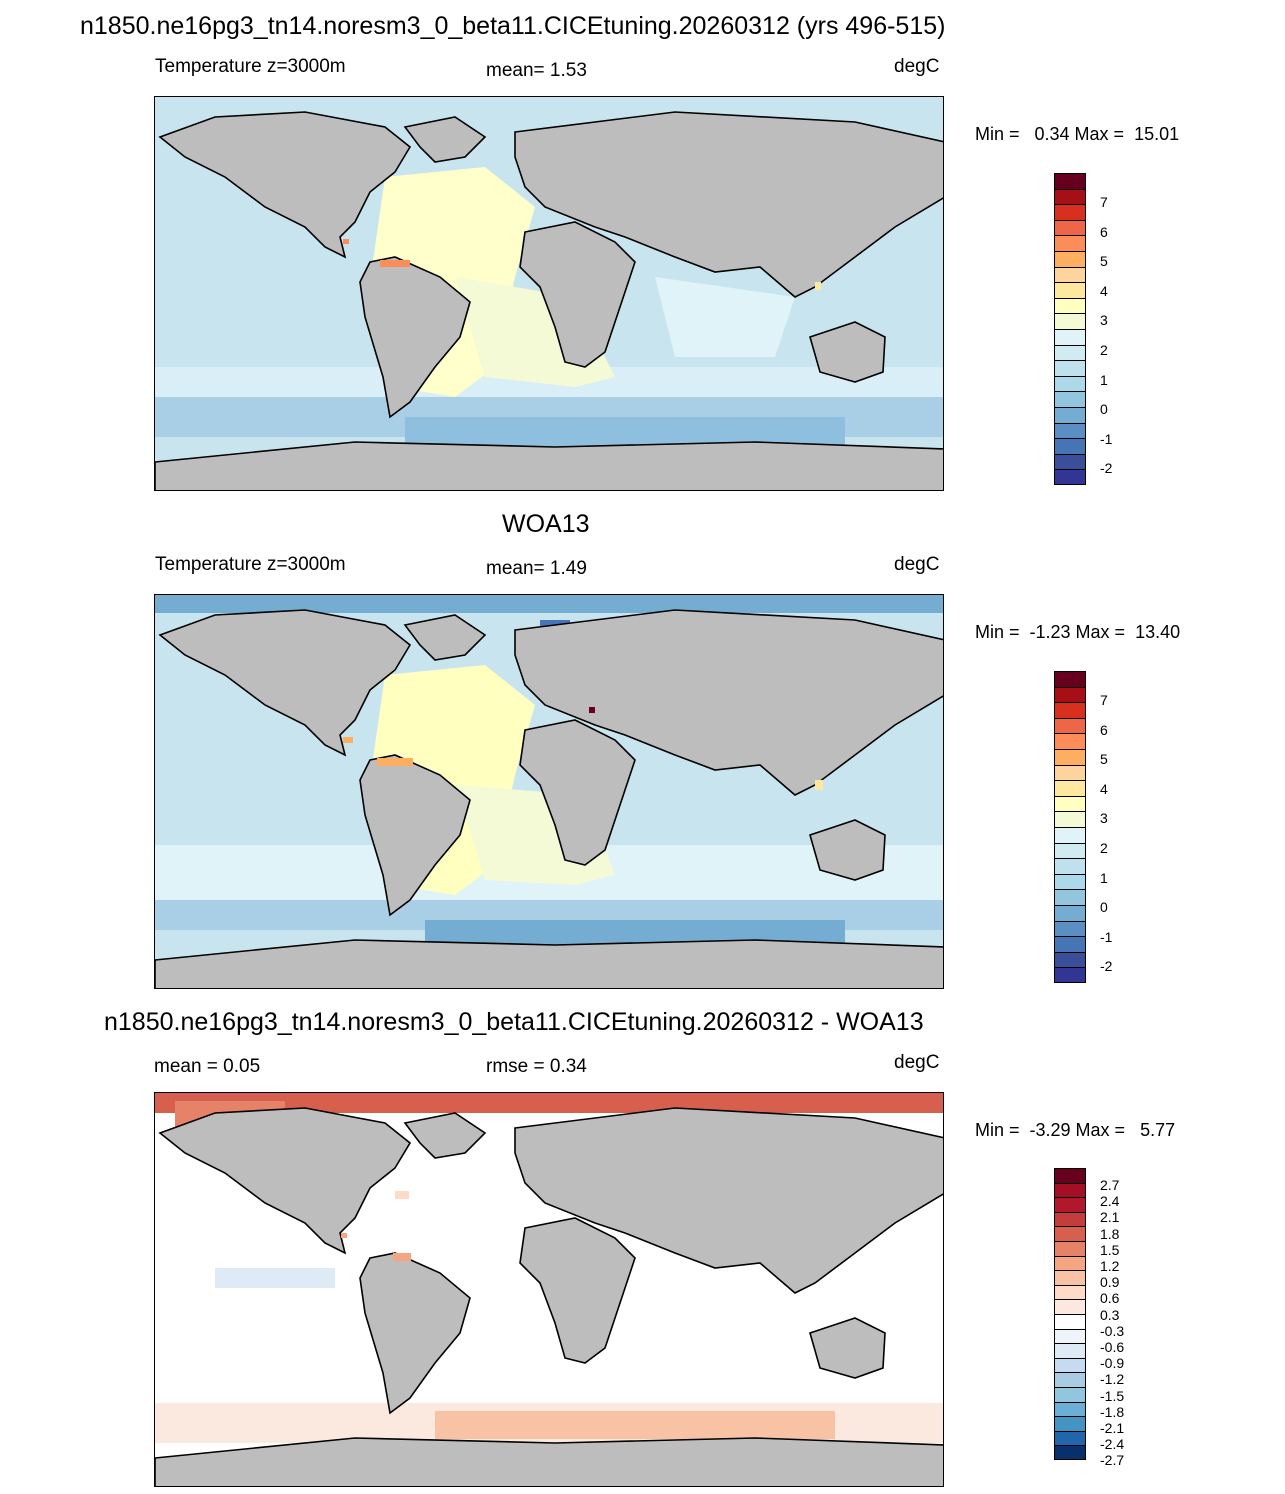 The width and height of the screenshot is (1285, 1494). I want to click on colorbar-tick-label: -1.5, so click(1112, 1395).